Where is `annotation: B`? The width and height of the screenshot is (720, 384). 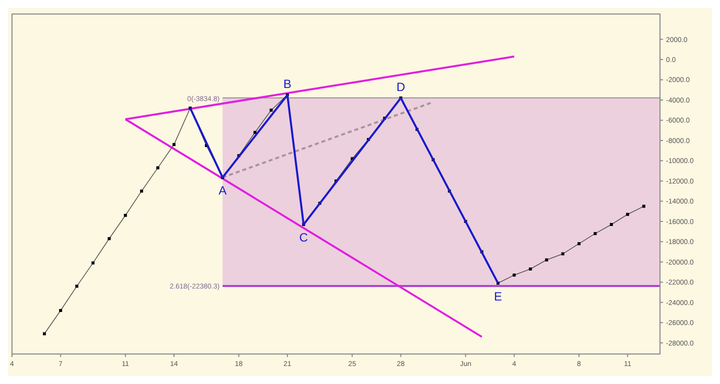
annotation: B is located at coordinates (287, 84).